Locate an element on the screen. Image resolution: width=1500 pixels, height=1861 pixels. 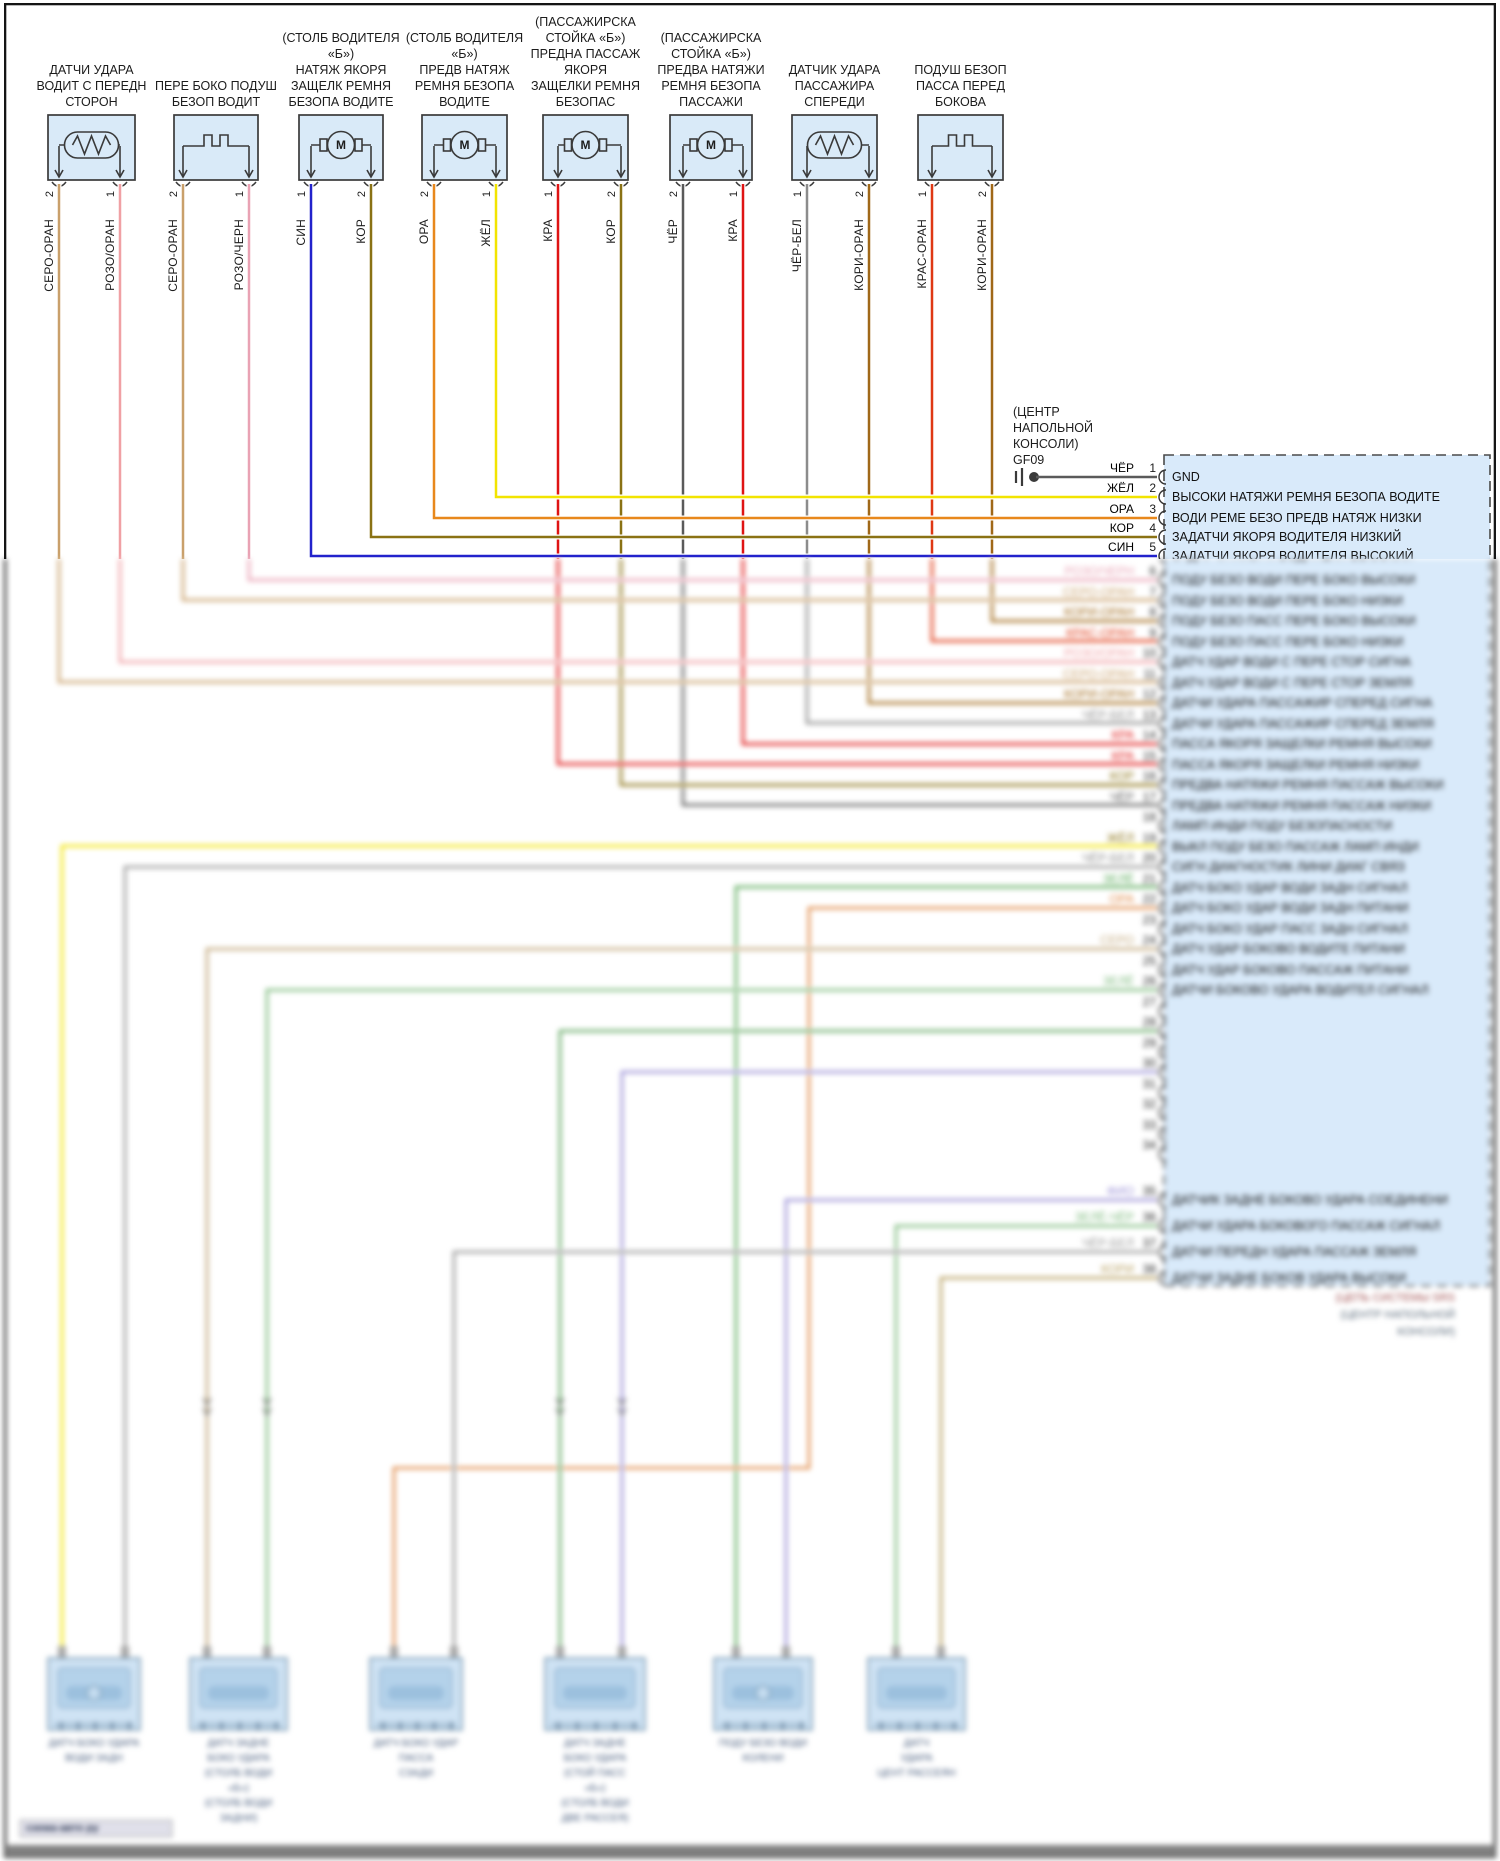
panel-row-desc: ВЫСОКИ НАТЯЖИ РЕМНЯ БЕЗОПА ВОДИТЕ is located at coordinates (1306, 497).